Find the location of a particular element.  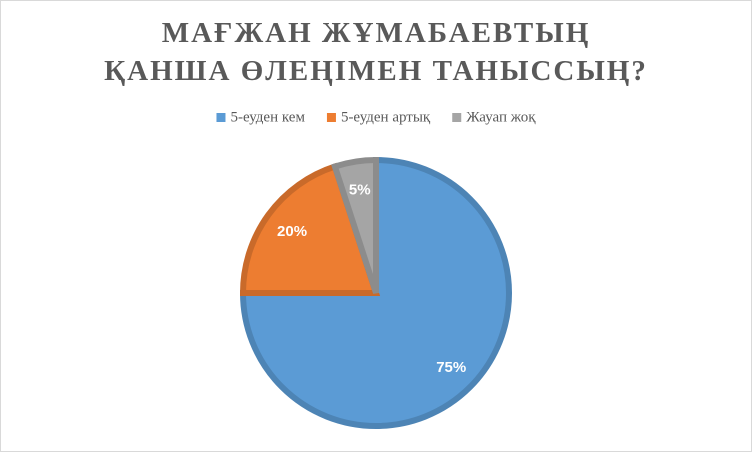

legend-label: 5-еуден кем is located at coordinates (267, 117).